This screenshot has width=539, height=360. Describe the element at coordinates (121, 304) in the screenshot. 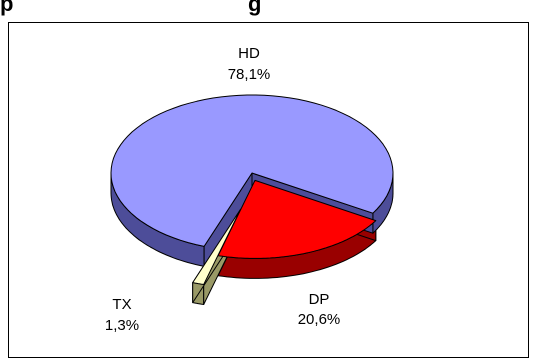

I see `slice-label-tx: TX` at that location.